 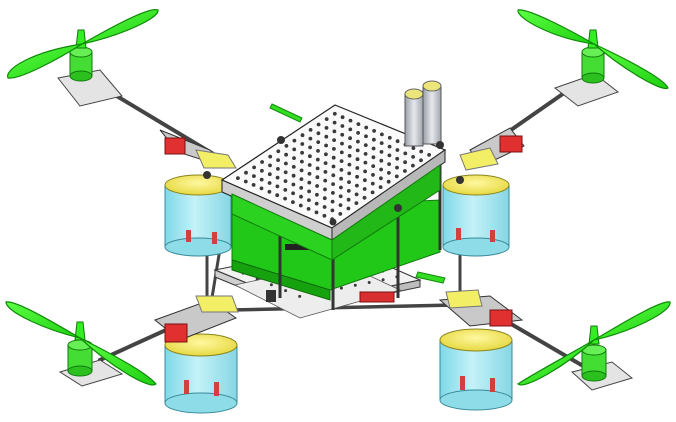 I want to click on motor-rear-right, so click(x=594, y=353).